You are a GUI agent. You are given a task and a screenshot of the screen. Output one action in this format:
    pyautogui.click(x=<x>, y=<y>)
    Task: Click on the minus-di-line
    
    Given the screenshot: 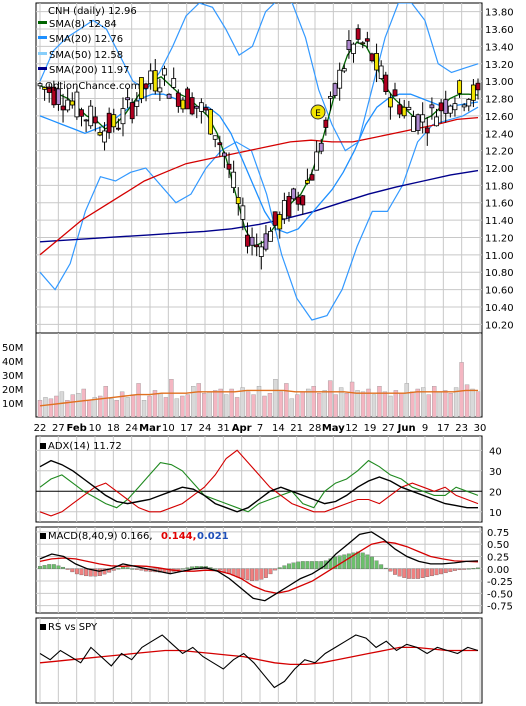 What is the action you would take?
    pyautogui.click(x=259, y=483)
    